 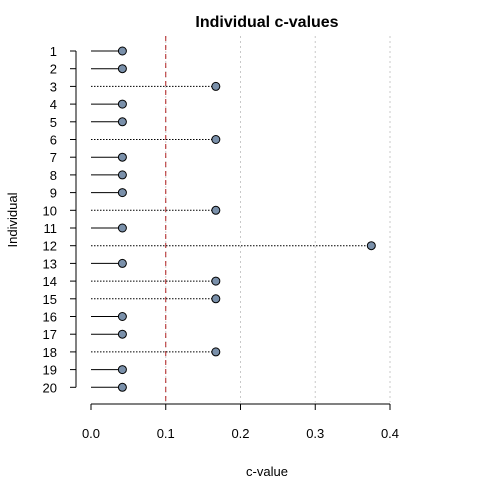 I want to click on x-tick-label-3: 0.3, so click(x=315, y=433).